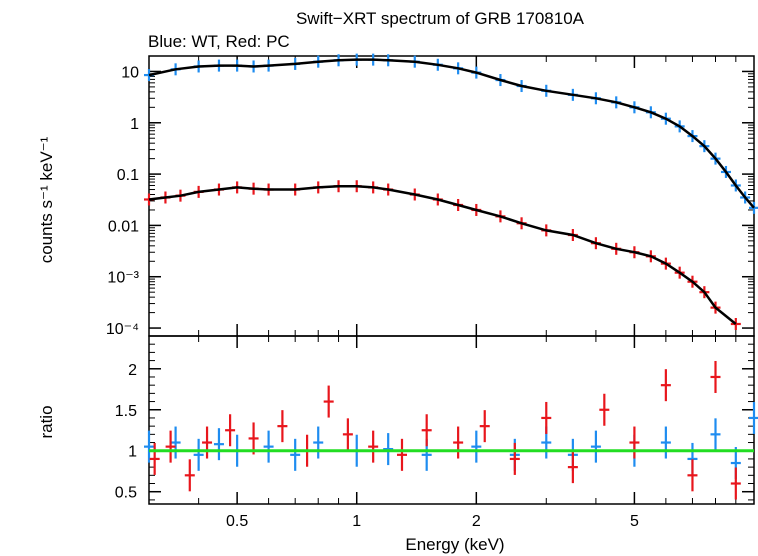 The width and height of the screenshot is (758, 556). I want to click on y-tick-label: 10, so click(130, 72).